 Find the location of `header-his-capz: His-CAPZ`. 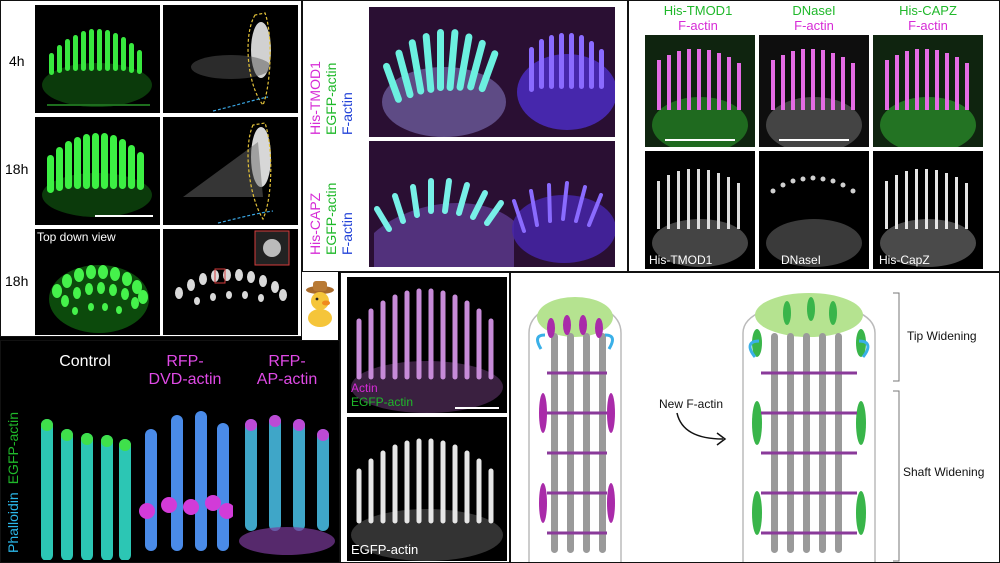

header-his-capz: His-CAPZ is located at coordinates (928, 10).